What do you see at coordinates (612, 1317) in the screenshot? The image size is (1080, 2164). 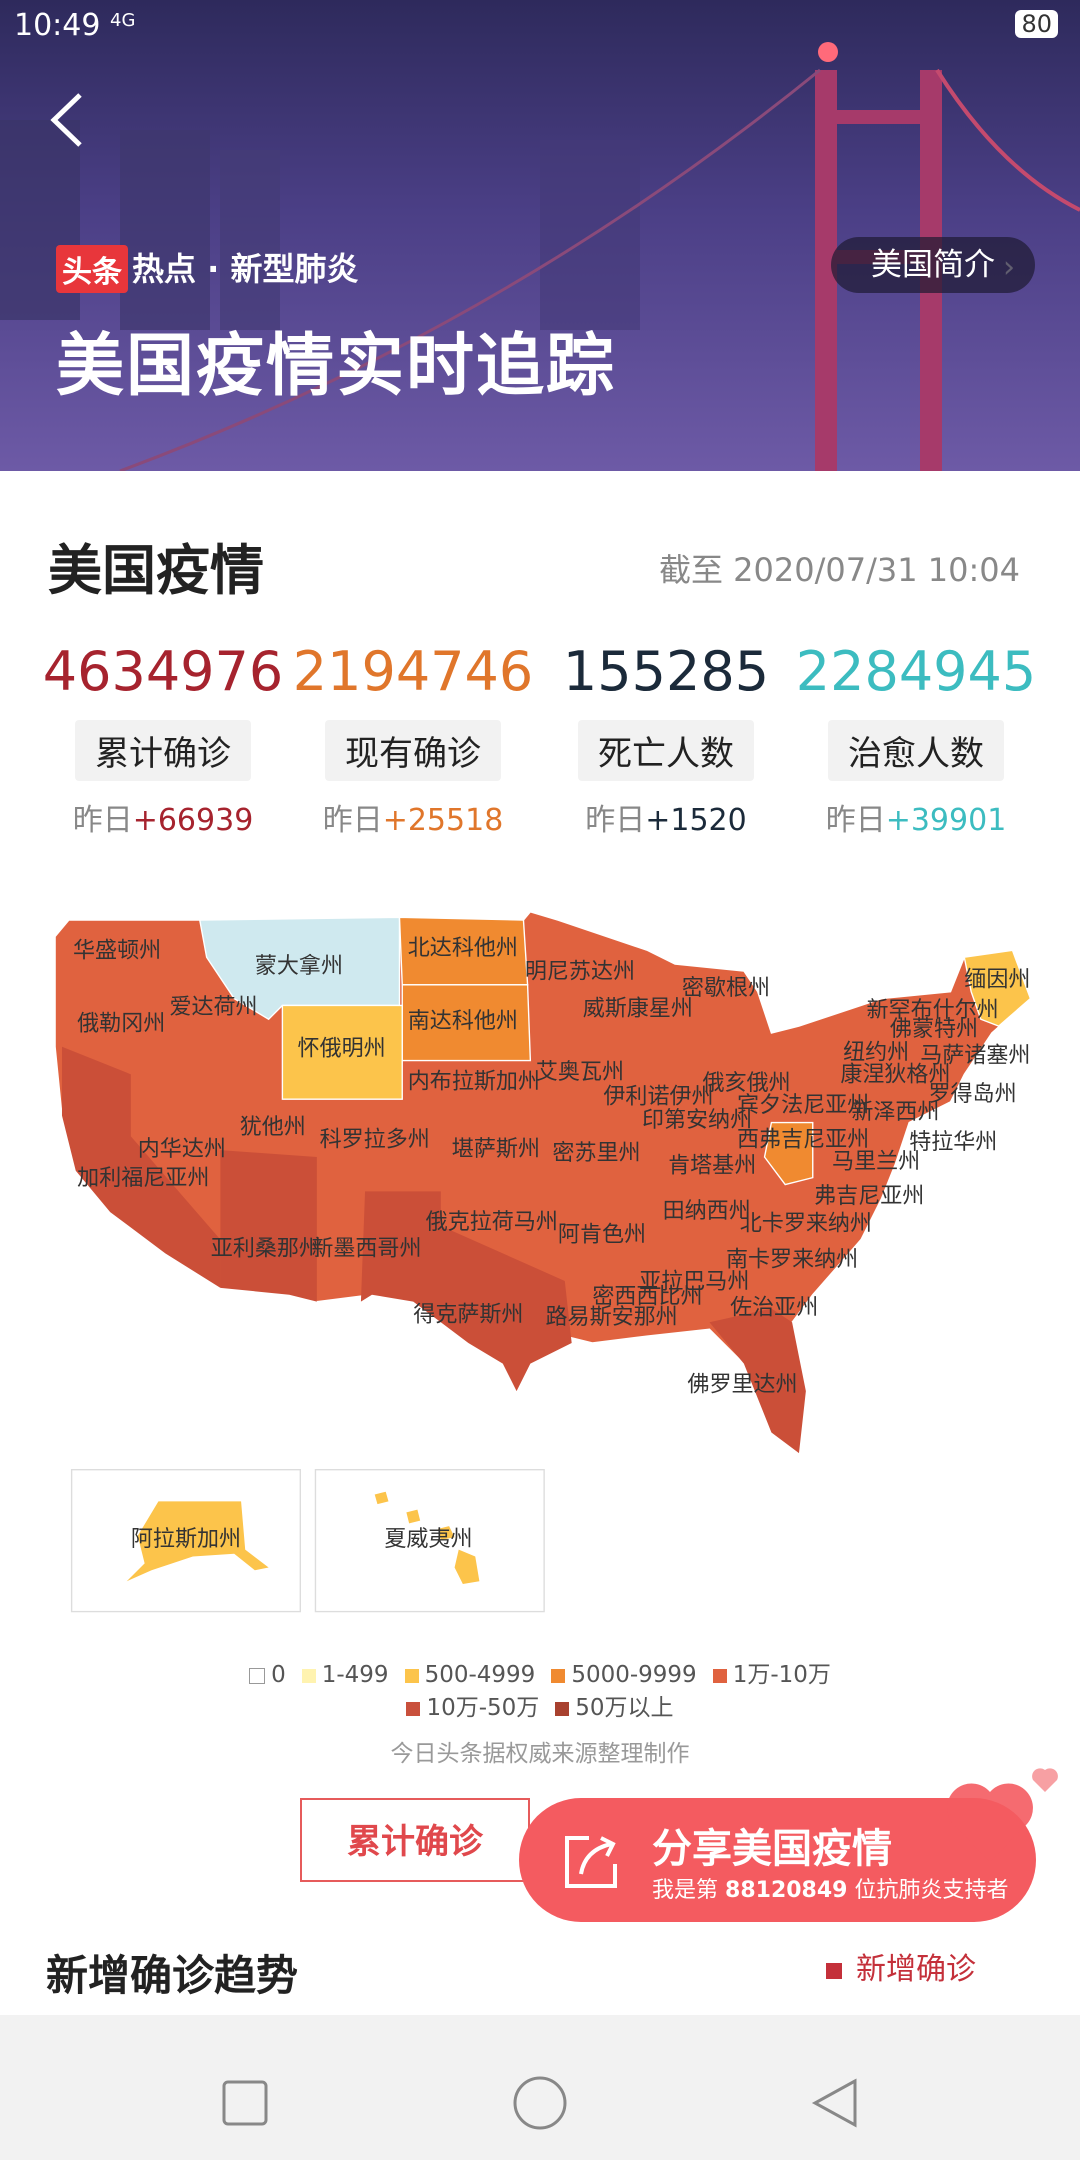 I see `state-label: 路易斯安那州` at bounding box center [612, 1317].